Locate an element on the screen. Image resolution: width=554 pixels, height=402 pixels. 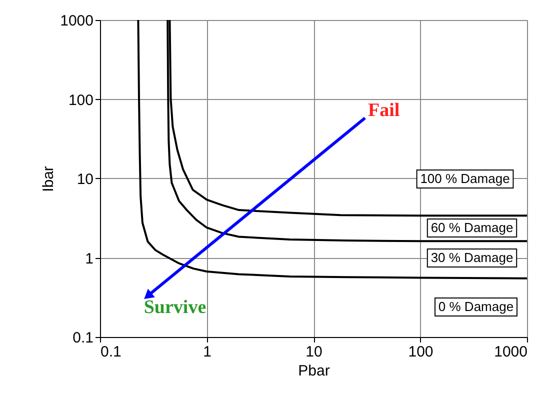
y-tick-label: 10 is located at coordinates (85, 179).